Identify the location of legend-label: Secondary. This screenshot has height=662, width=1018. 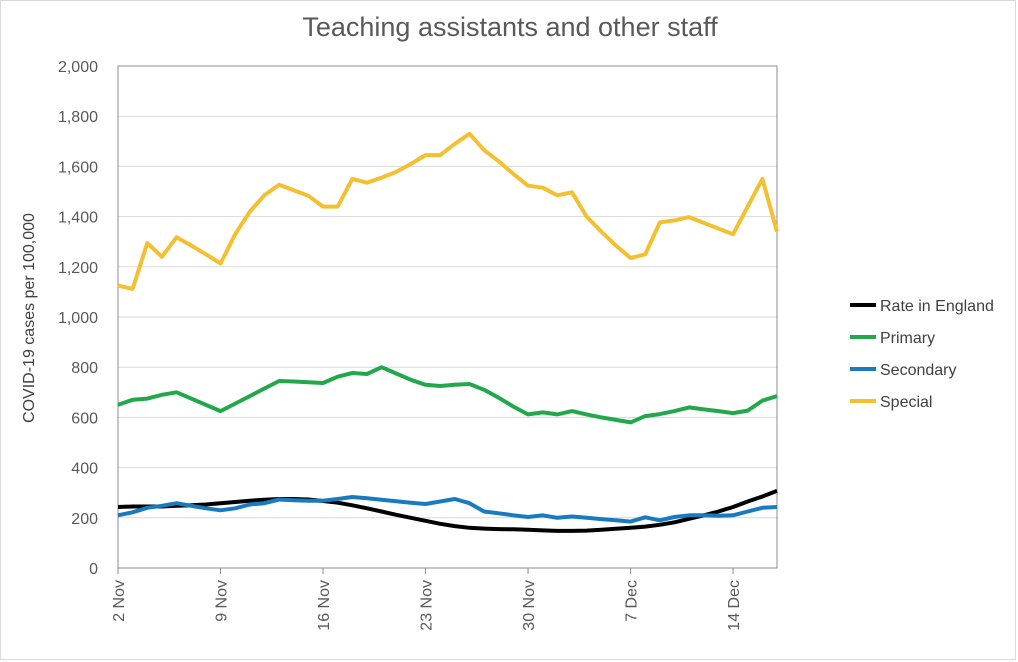
(918, 370).